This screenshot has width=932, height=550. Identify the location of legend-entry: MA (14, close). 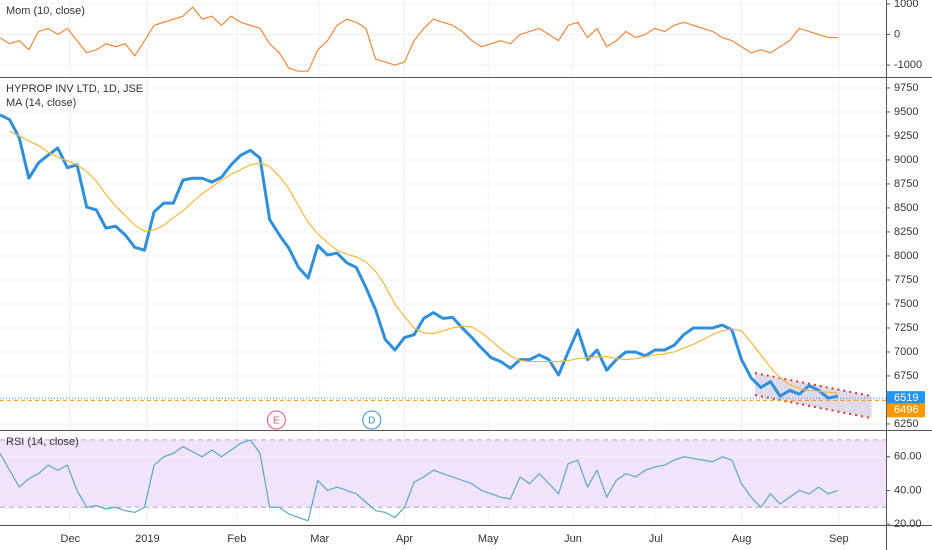
(41, 103).